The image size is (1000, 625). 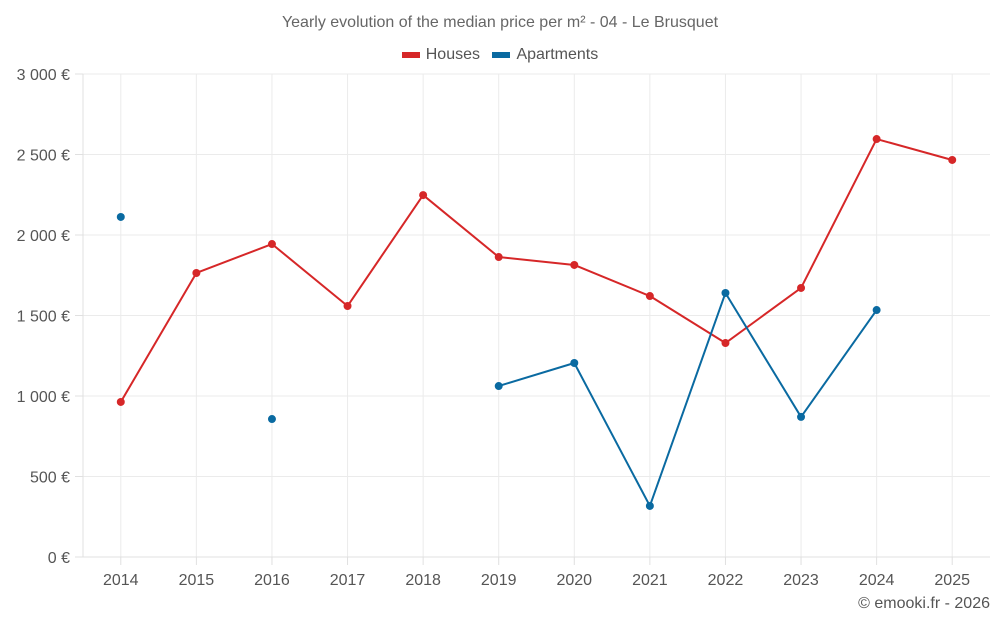 I want to click on y-tick-label: 2 500 €, so click(x=43, y=156).